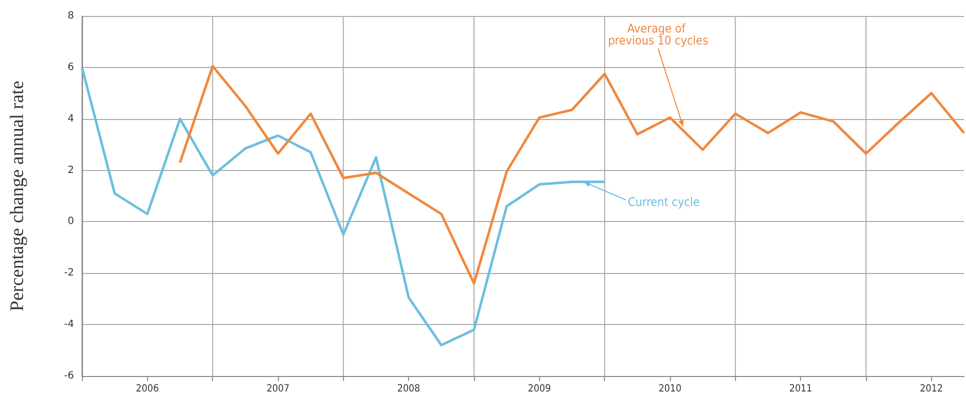  What do you see at coordinates (71, 67) in the screenshot?
I see `y-tick-label: 6` at bounding box center [71, 67].